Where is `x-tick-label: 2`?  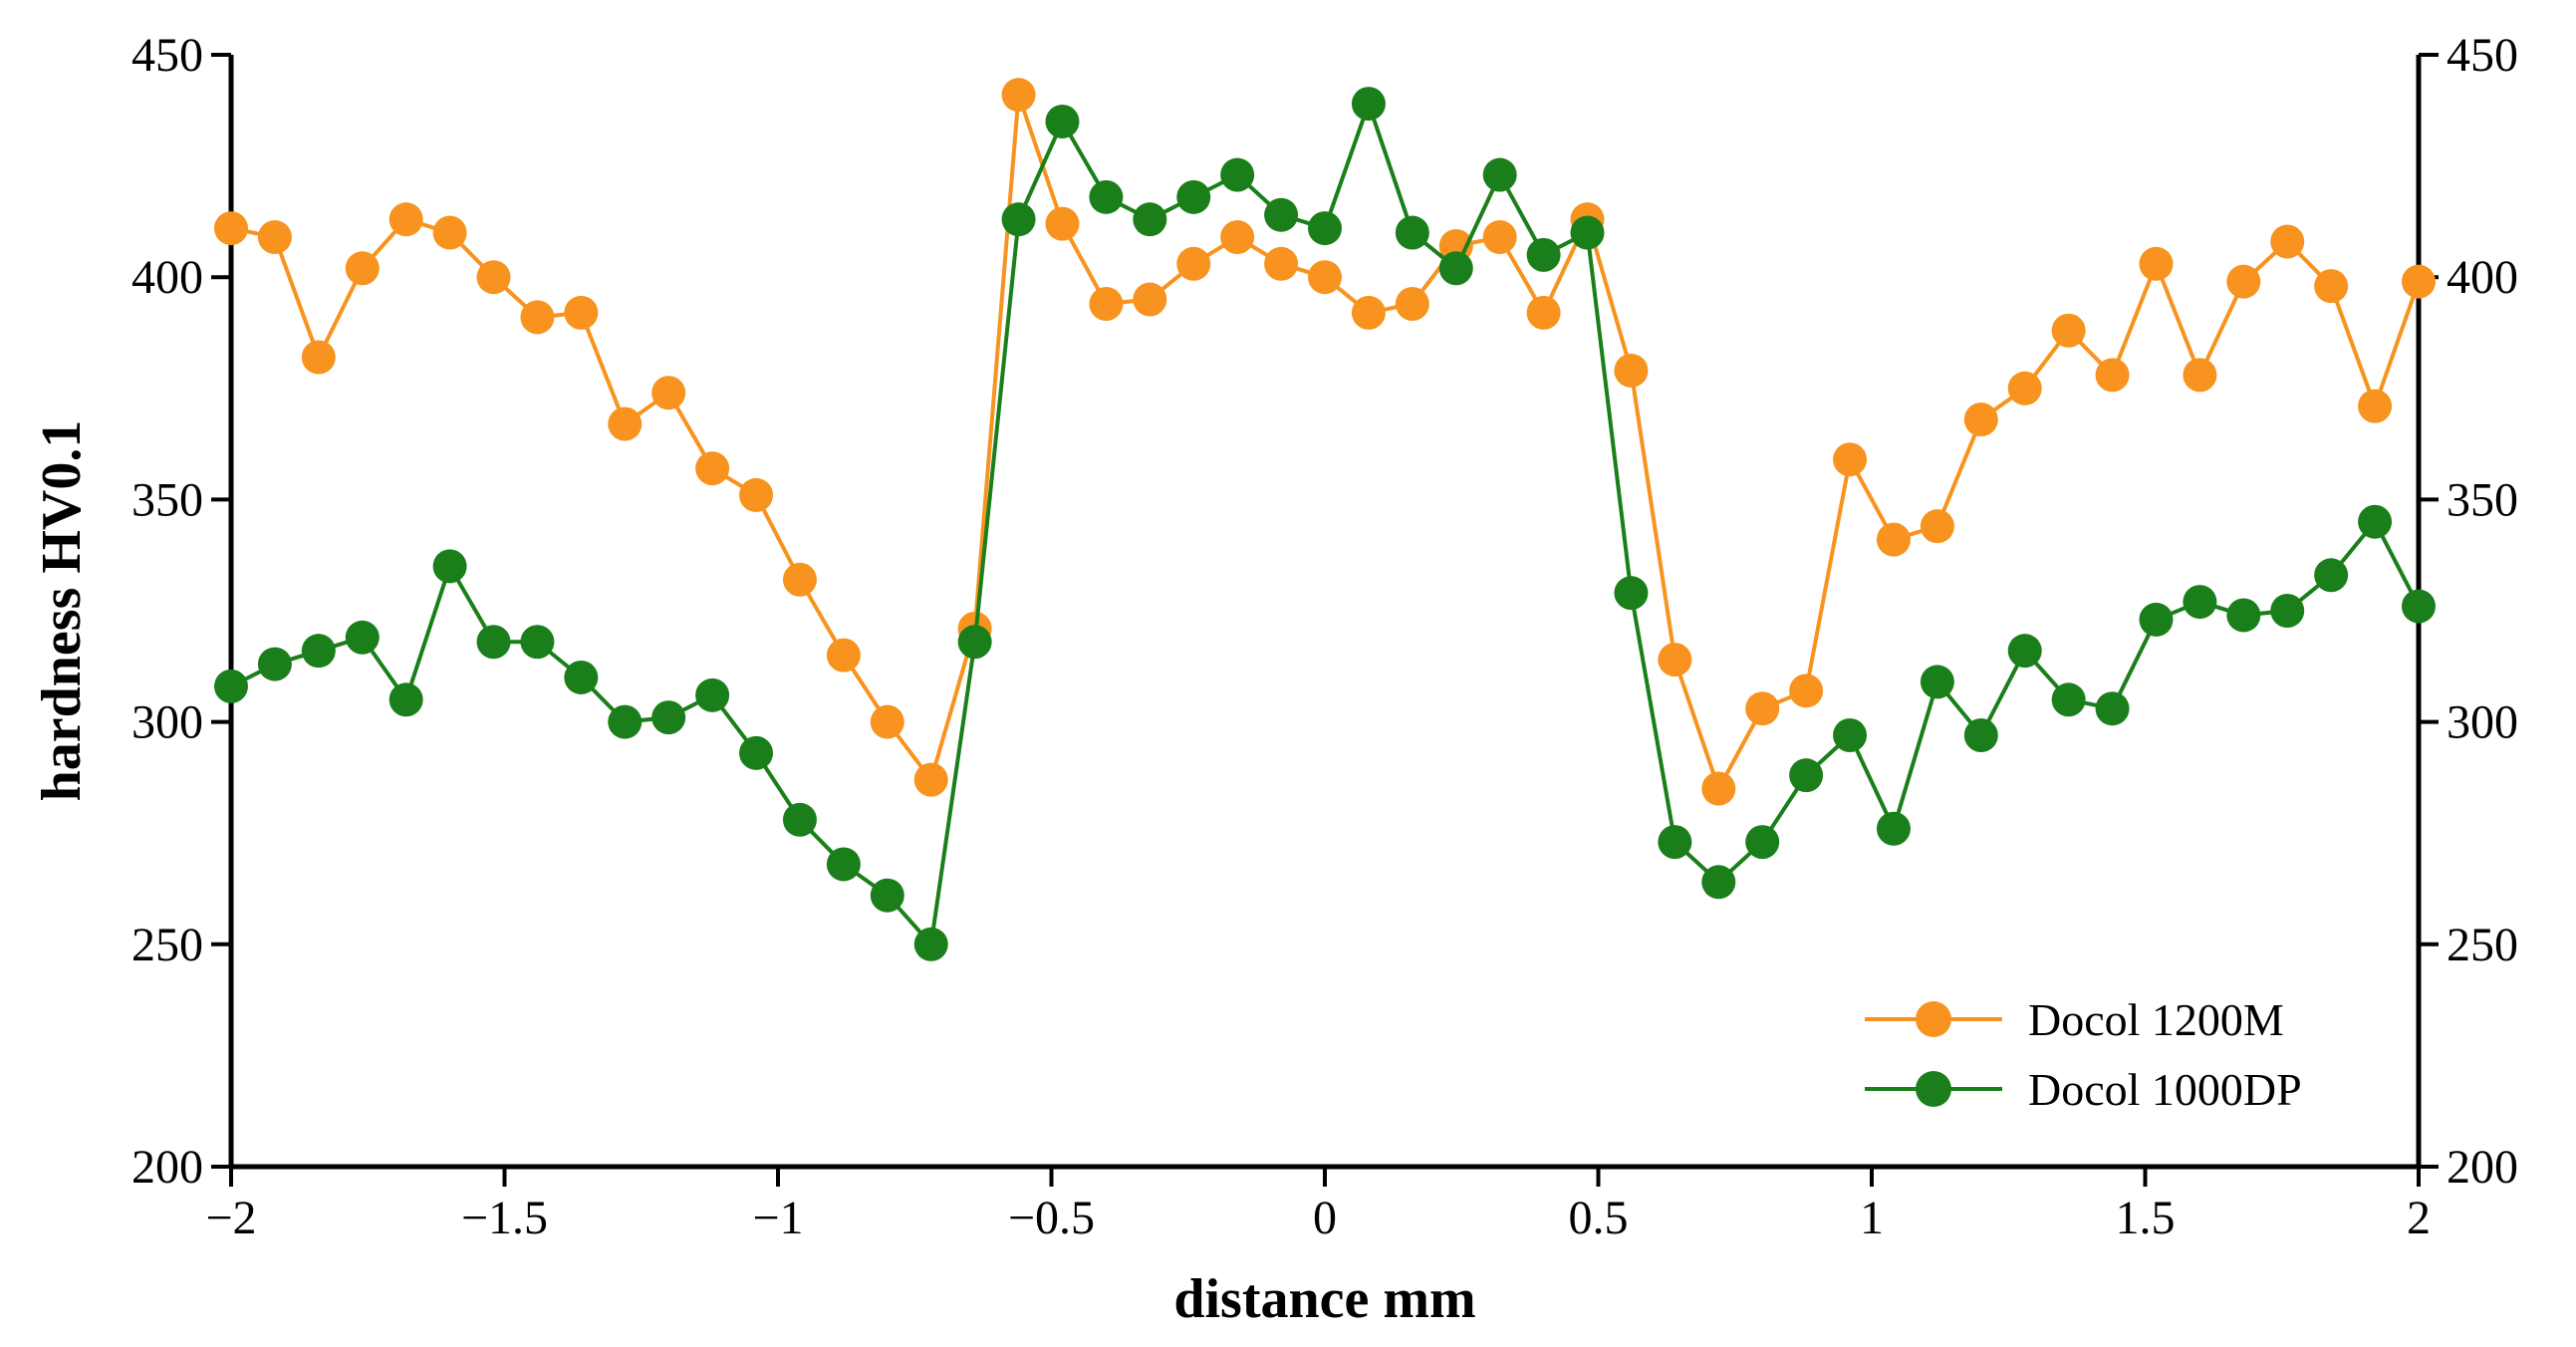 x-tick-label: 2 is located at coordinates (2419, 1218).